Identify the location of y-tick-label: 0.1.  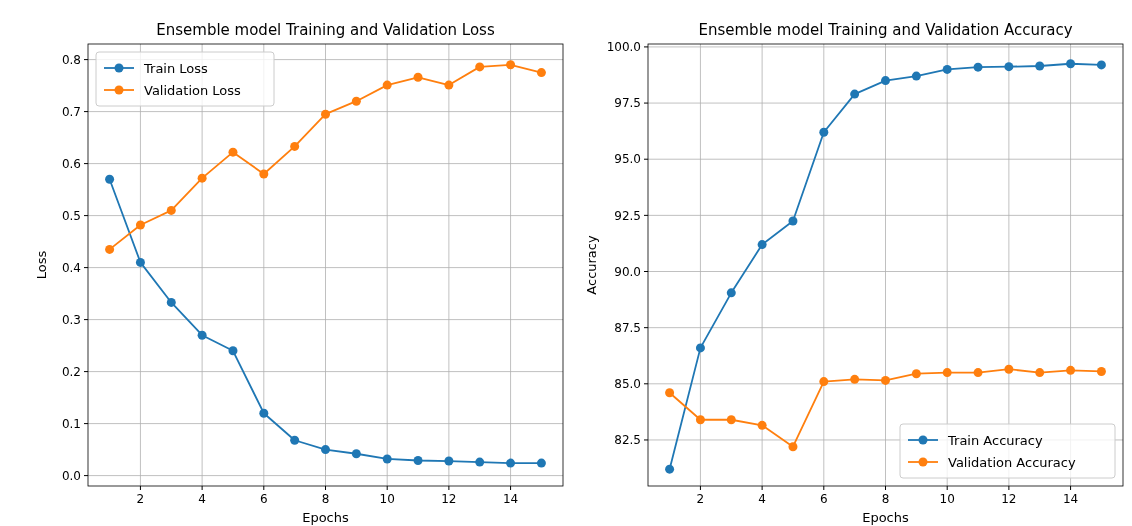
(71, 423).